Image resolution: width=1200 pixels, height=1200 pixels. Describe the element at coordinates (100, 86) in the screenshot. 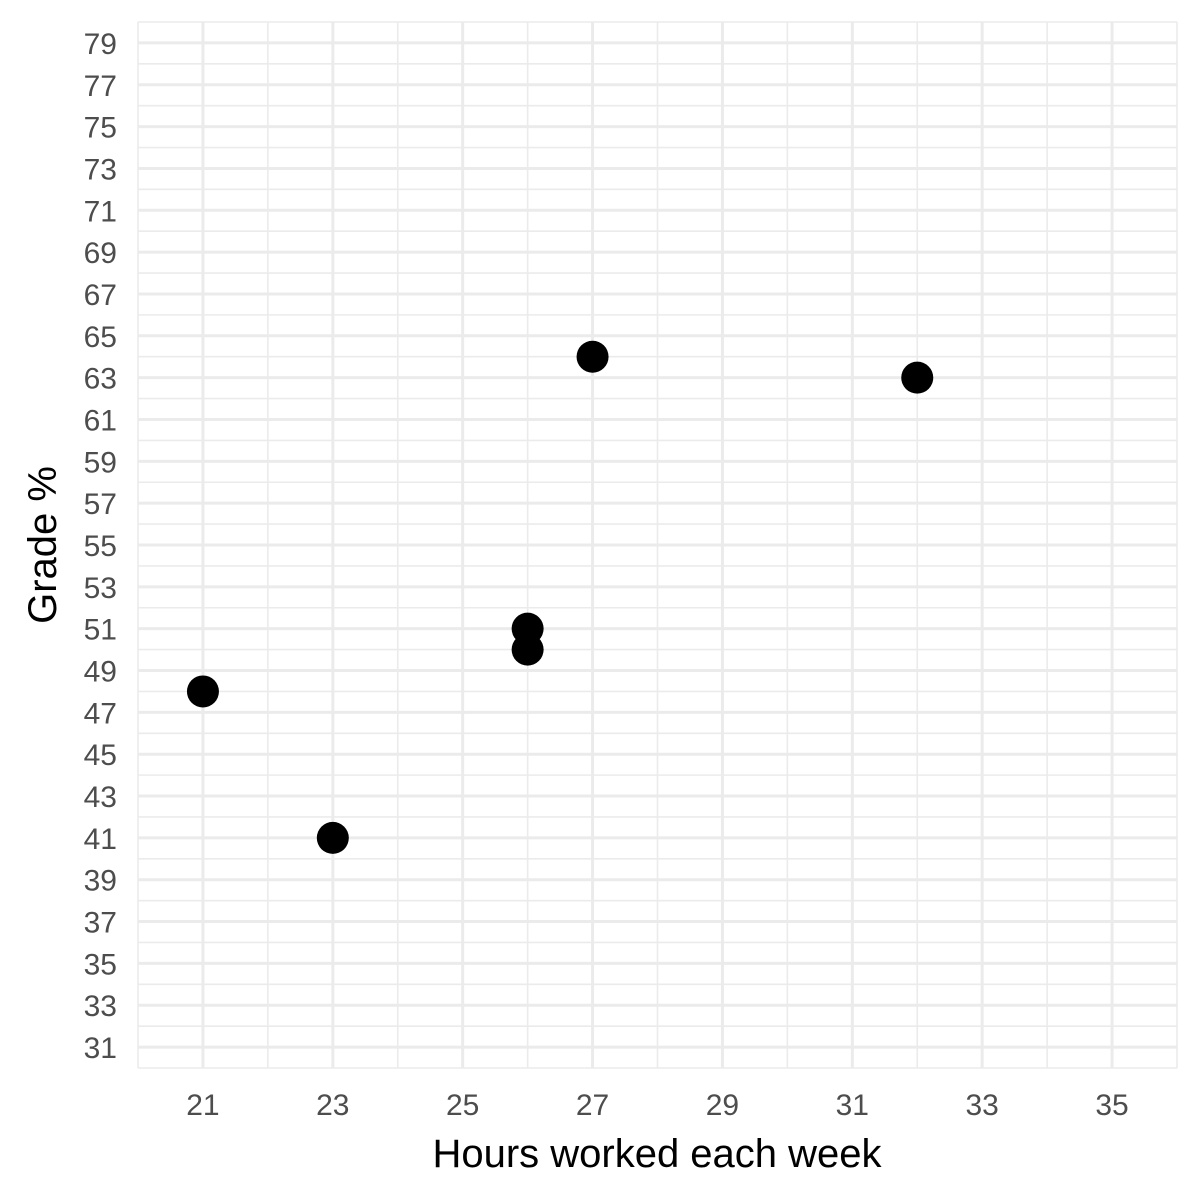

I see `y-tick-label: 77` at that location.